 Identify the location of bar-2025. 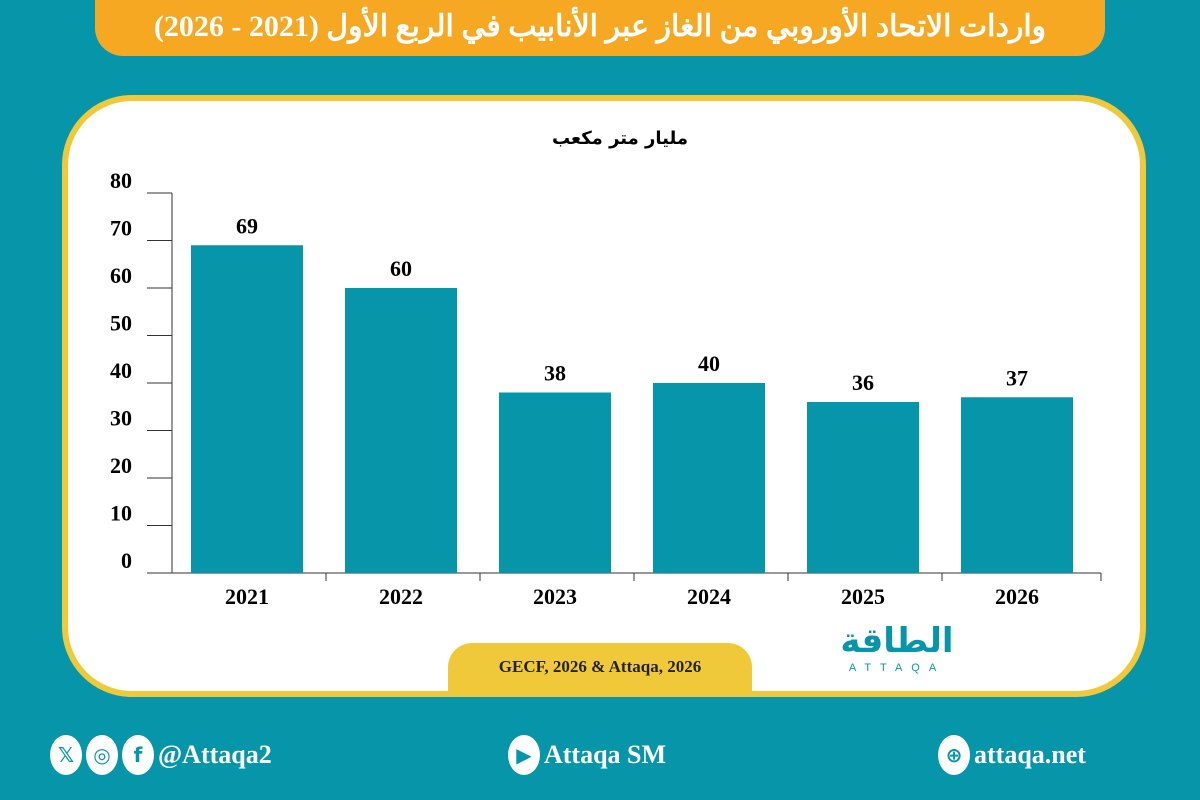
(863, 487).